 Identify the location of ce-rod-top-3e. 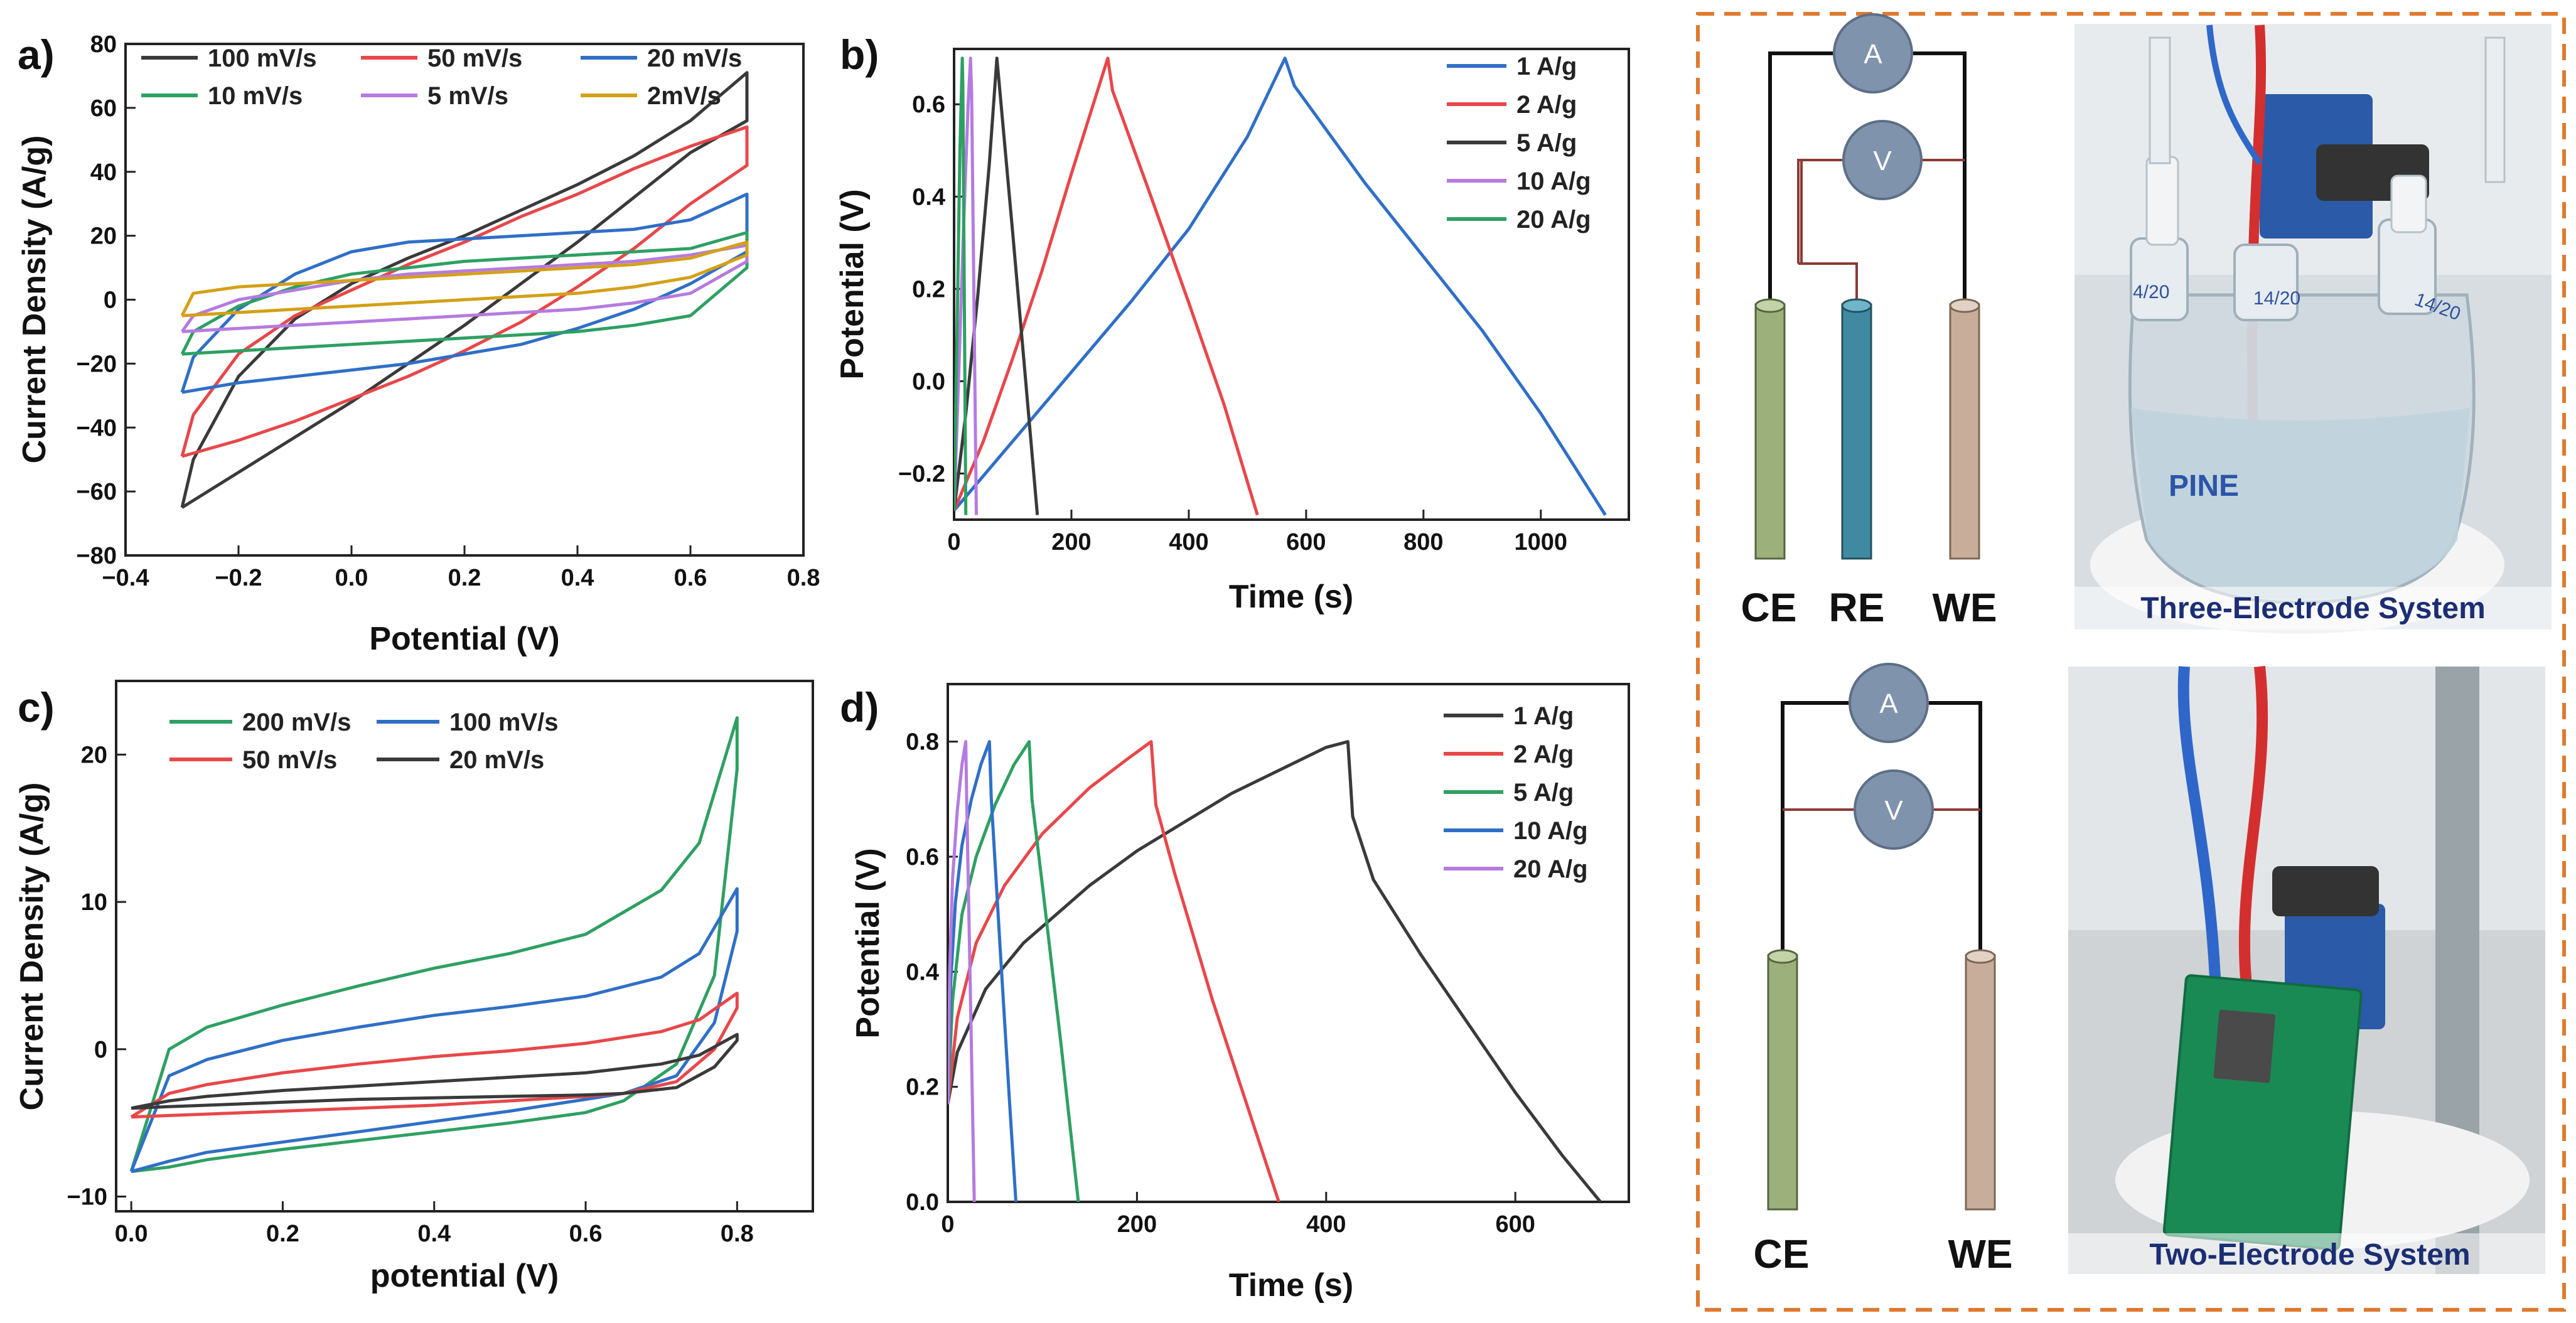
(1770, 305).